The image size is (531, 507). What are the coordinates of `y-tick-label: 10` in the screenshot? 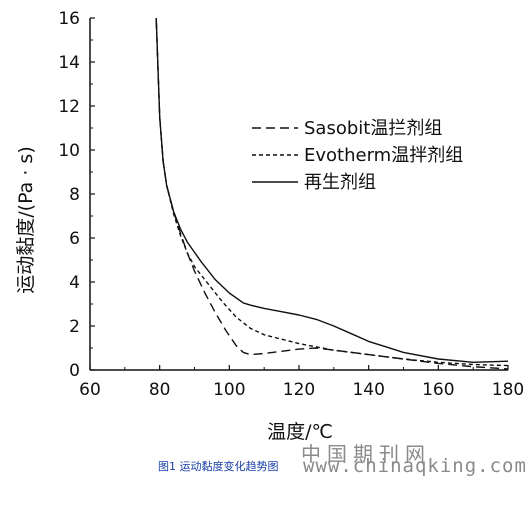 It's located at (69, 151).